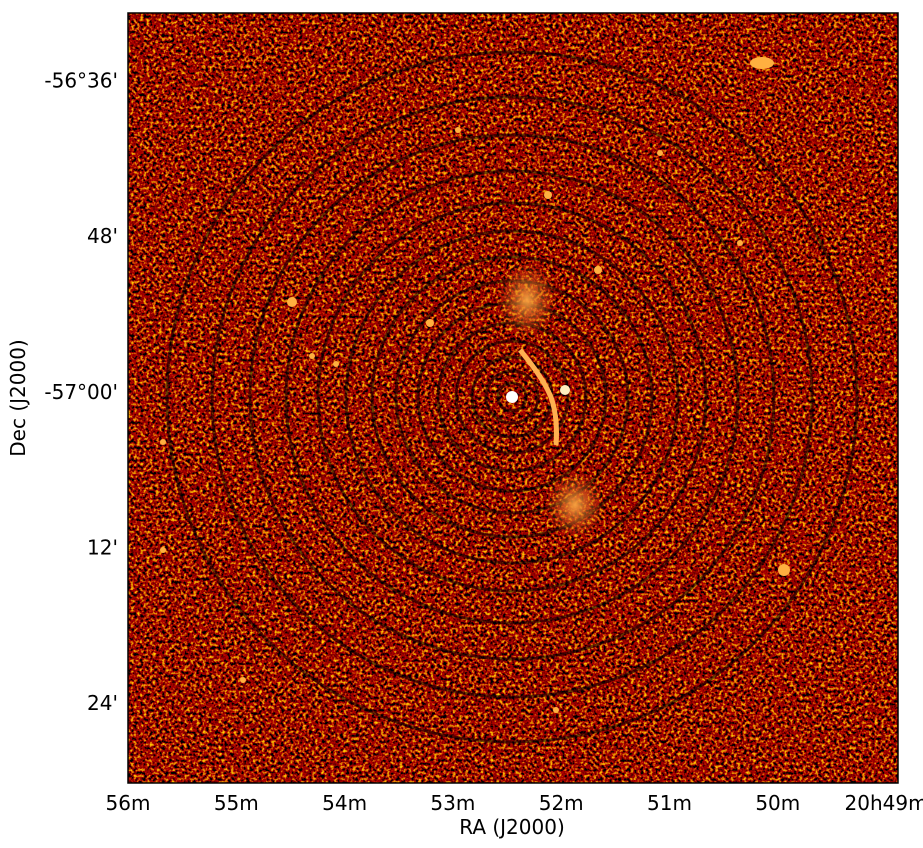 The width and height of the screenshot is (923, 848). Describe the element at coordinates (81, 81) in the screenshot. I see `y-tick-label: -56°36'` at that location.